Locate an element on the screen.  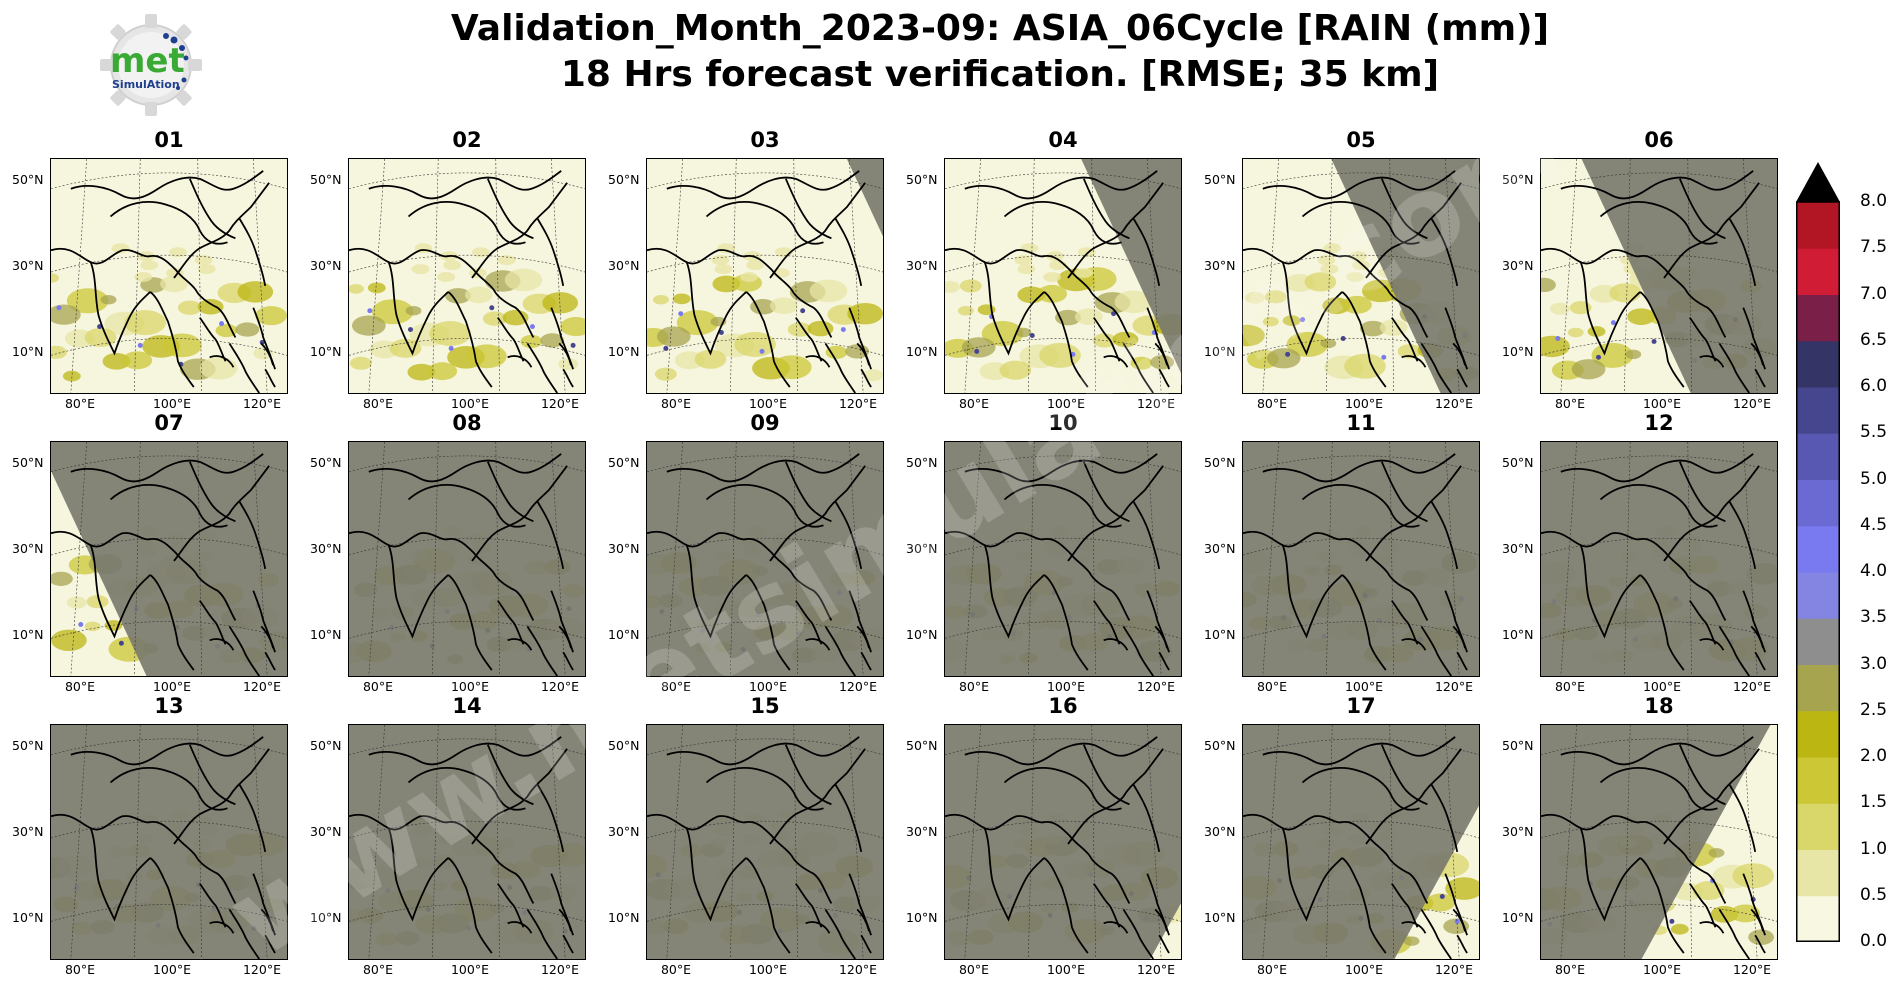
colorbar-tick-label: 6.5 is located at coordinates (1874, 339).